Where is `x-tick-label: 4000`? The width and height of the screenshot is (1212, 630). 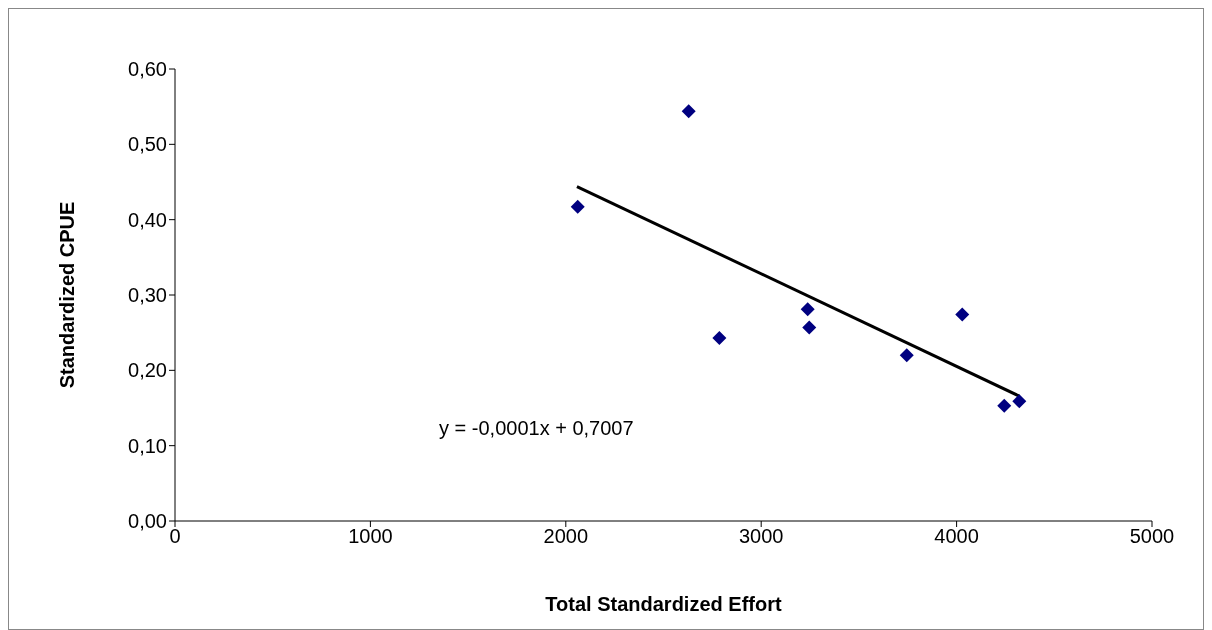
x-tick-label: 4000 is located at coordinates (956, 536).